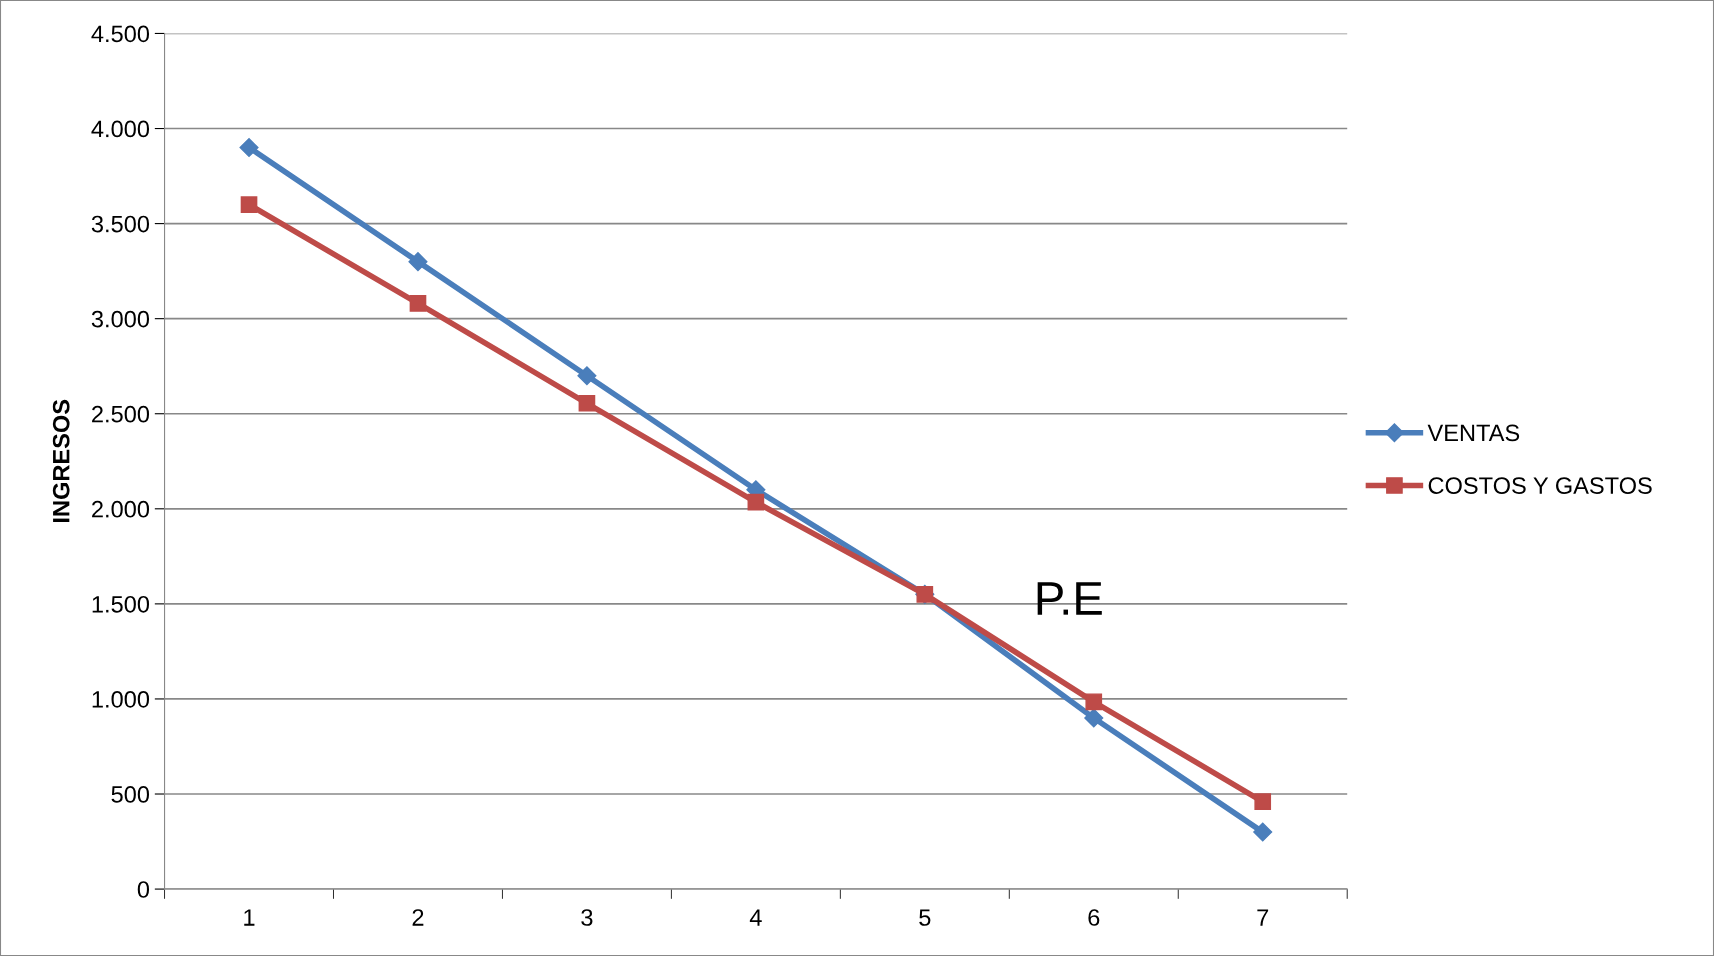  I want to click on x-tick-label: 5, so click(925, 917).